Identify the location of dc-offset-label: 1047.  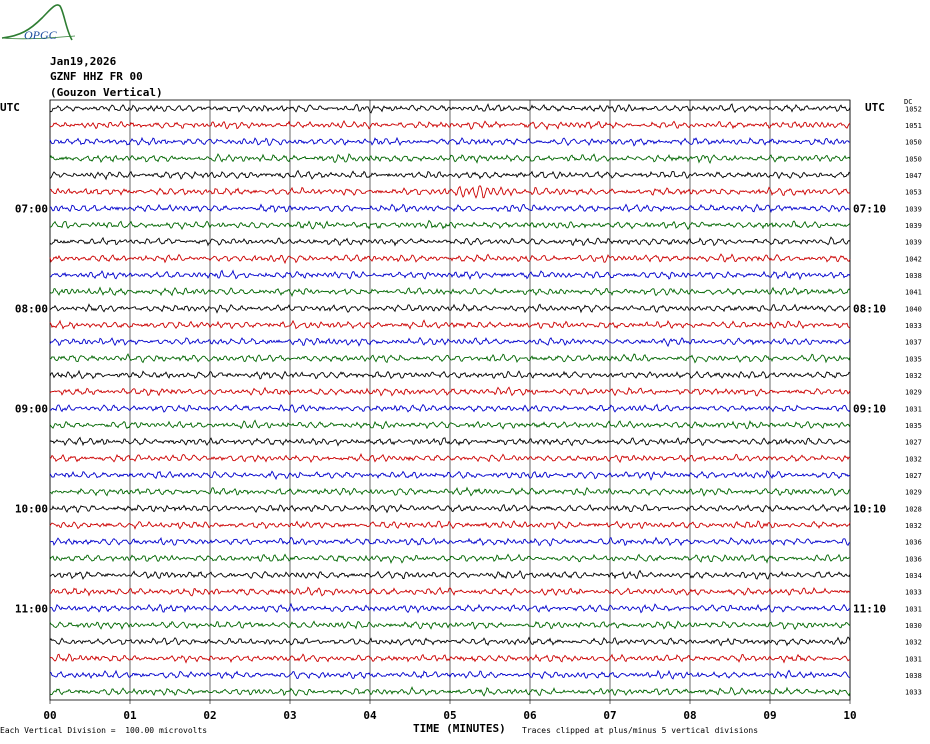
(913, 176).